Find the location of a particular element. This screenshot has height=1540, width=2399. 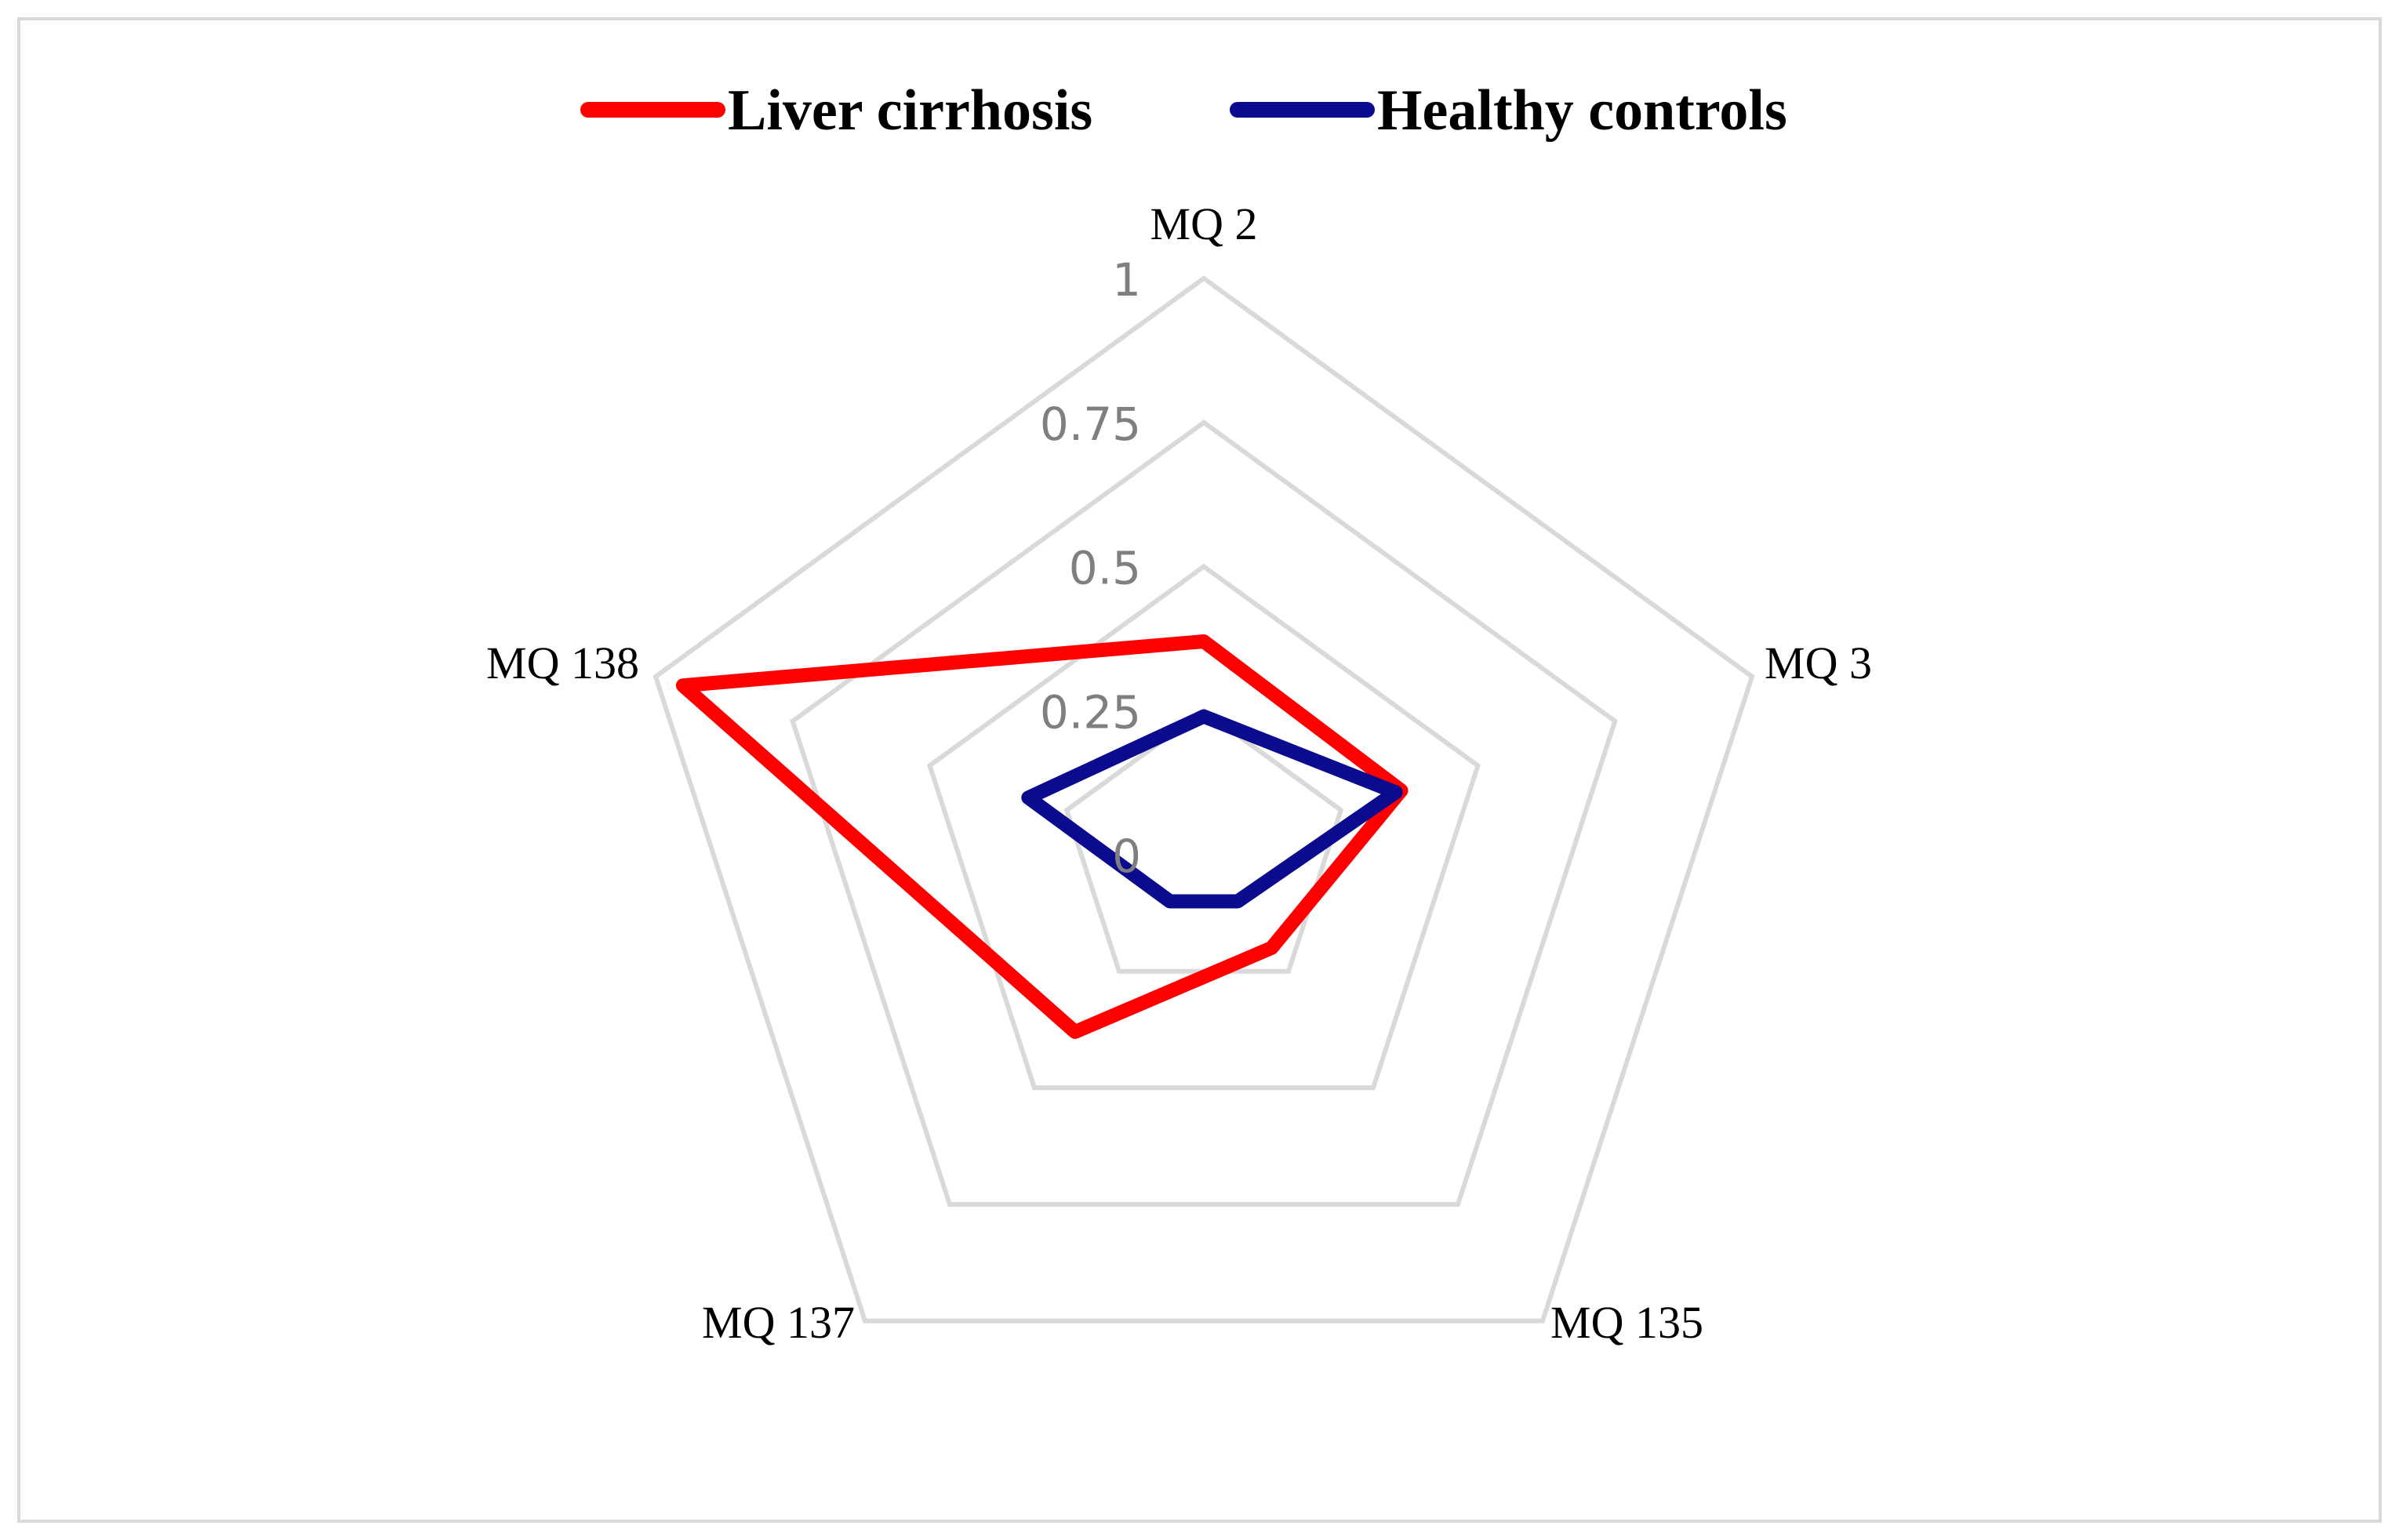

legend-item-liver-cirrhosis: Liver cirrhosis is located at coordinates (836, 111).